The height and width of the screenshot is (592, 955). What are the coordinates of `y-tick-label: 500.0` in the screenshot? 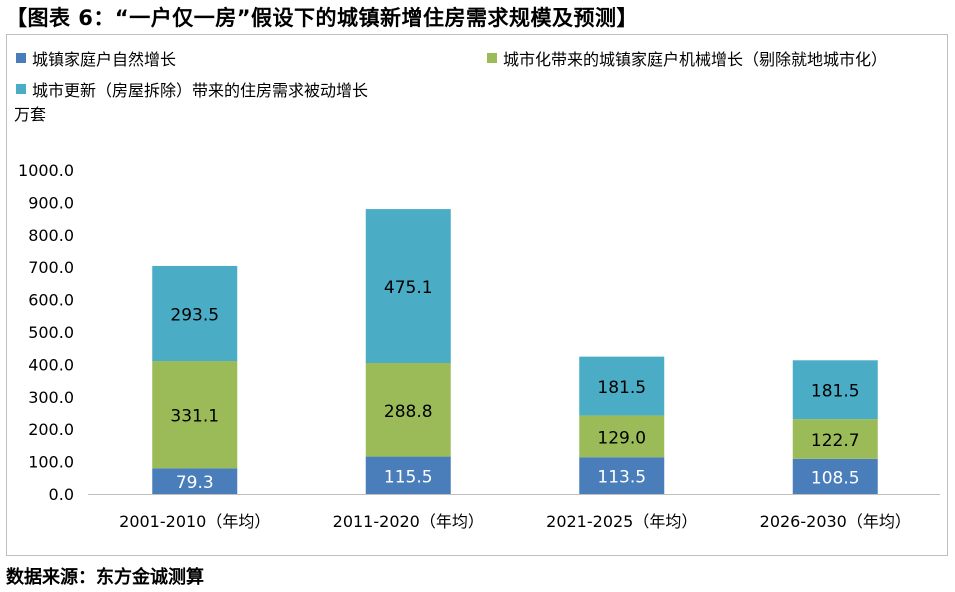 It's located at (51, 332).